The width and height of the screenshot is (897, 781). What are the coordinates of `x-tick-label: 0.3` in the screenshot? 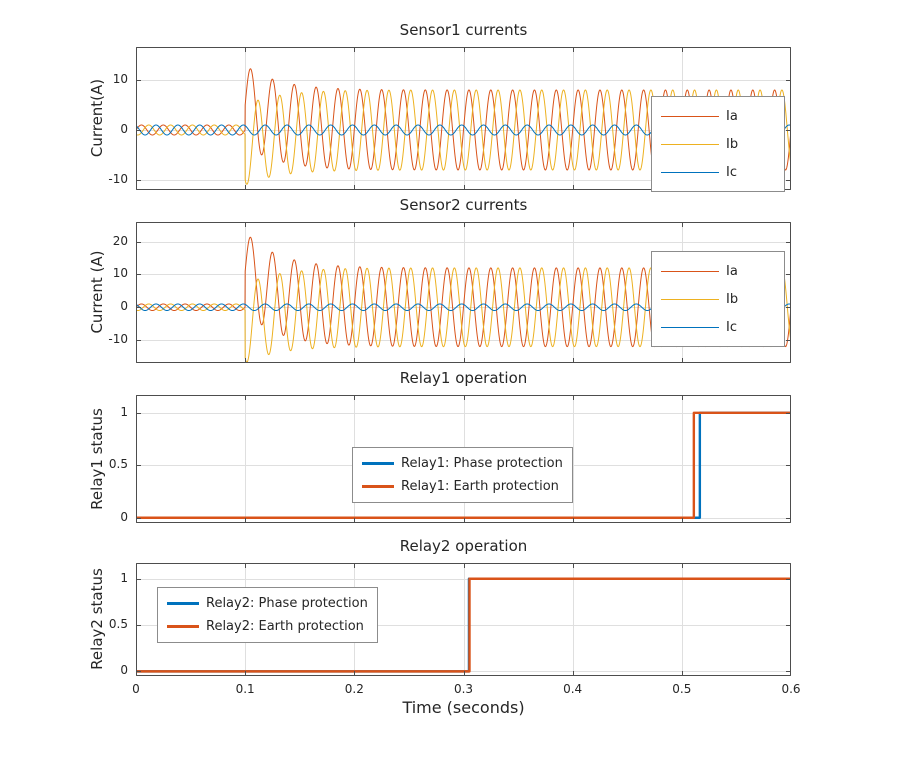 It's located at (463, 689).